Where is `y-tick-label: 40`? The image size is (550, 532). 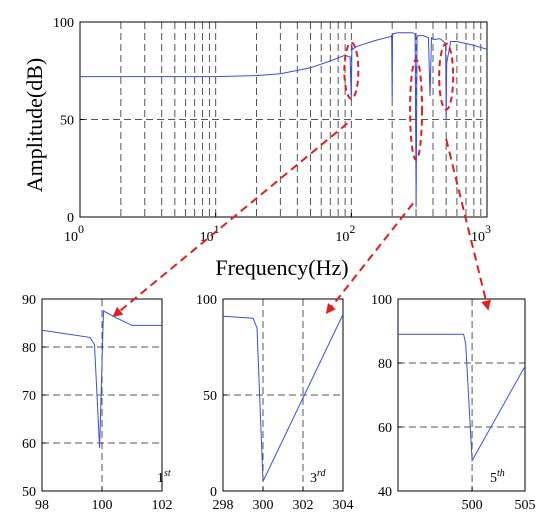 y-tick-label: 40 is located at coordinates (385, 492).